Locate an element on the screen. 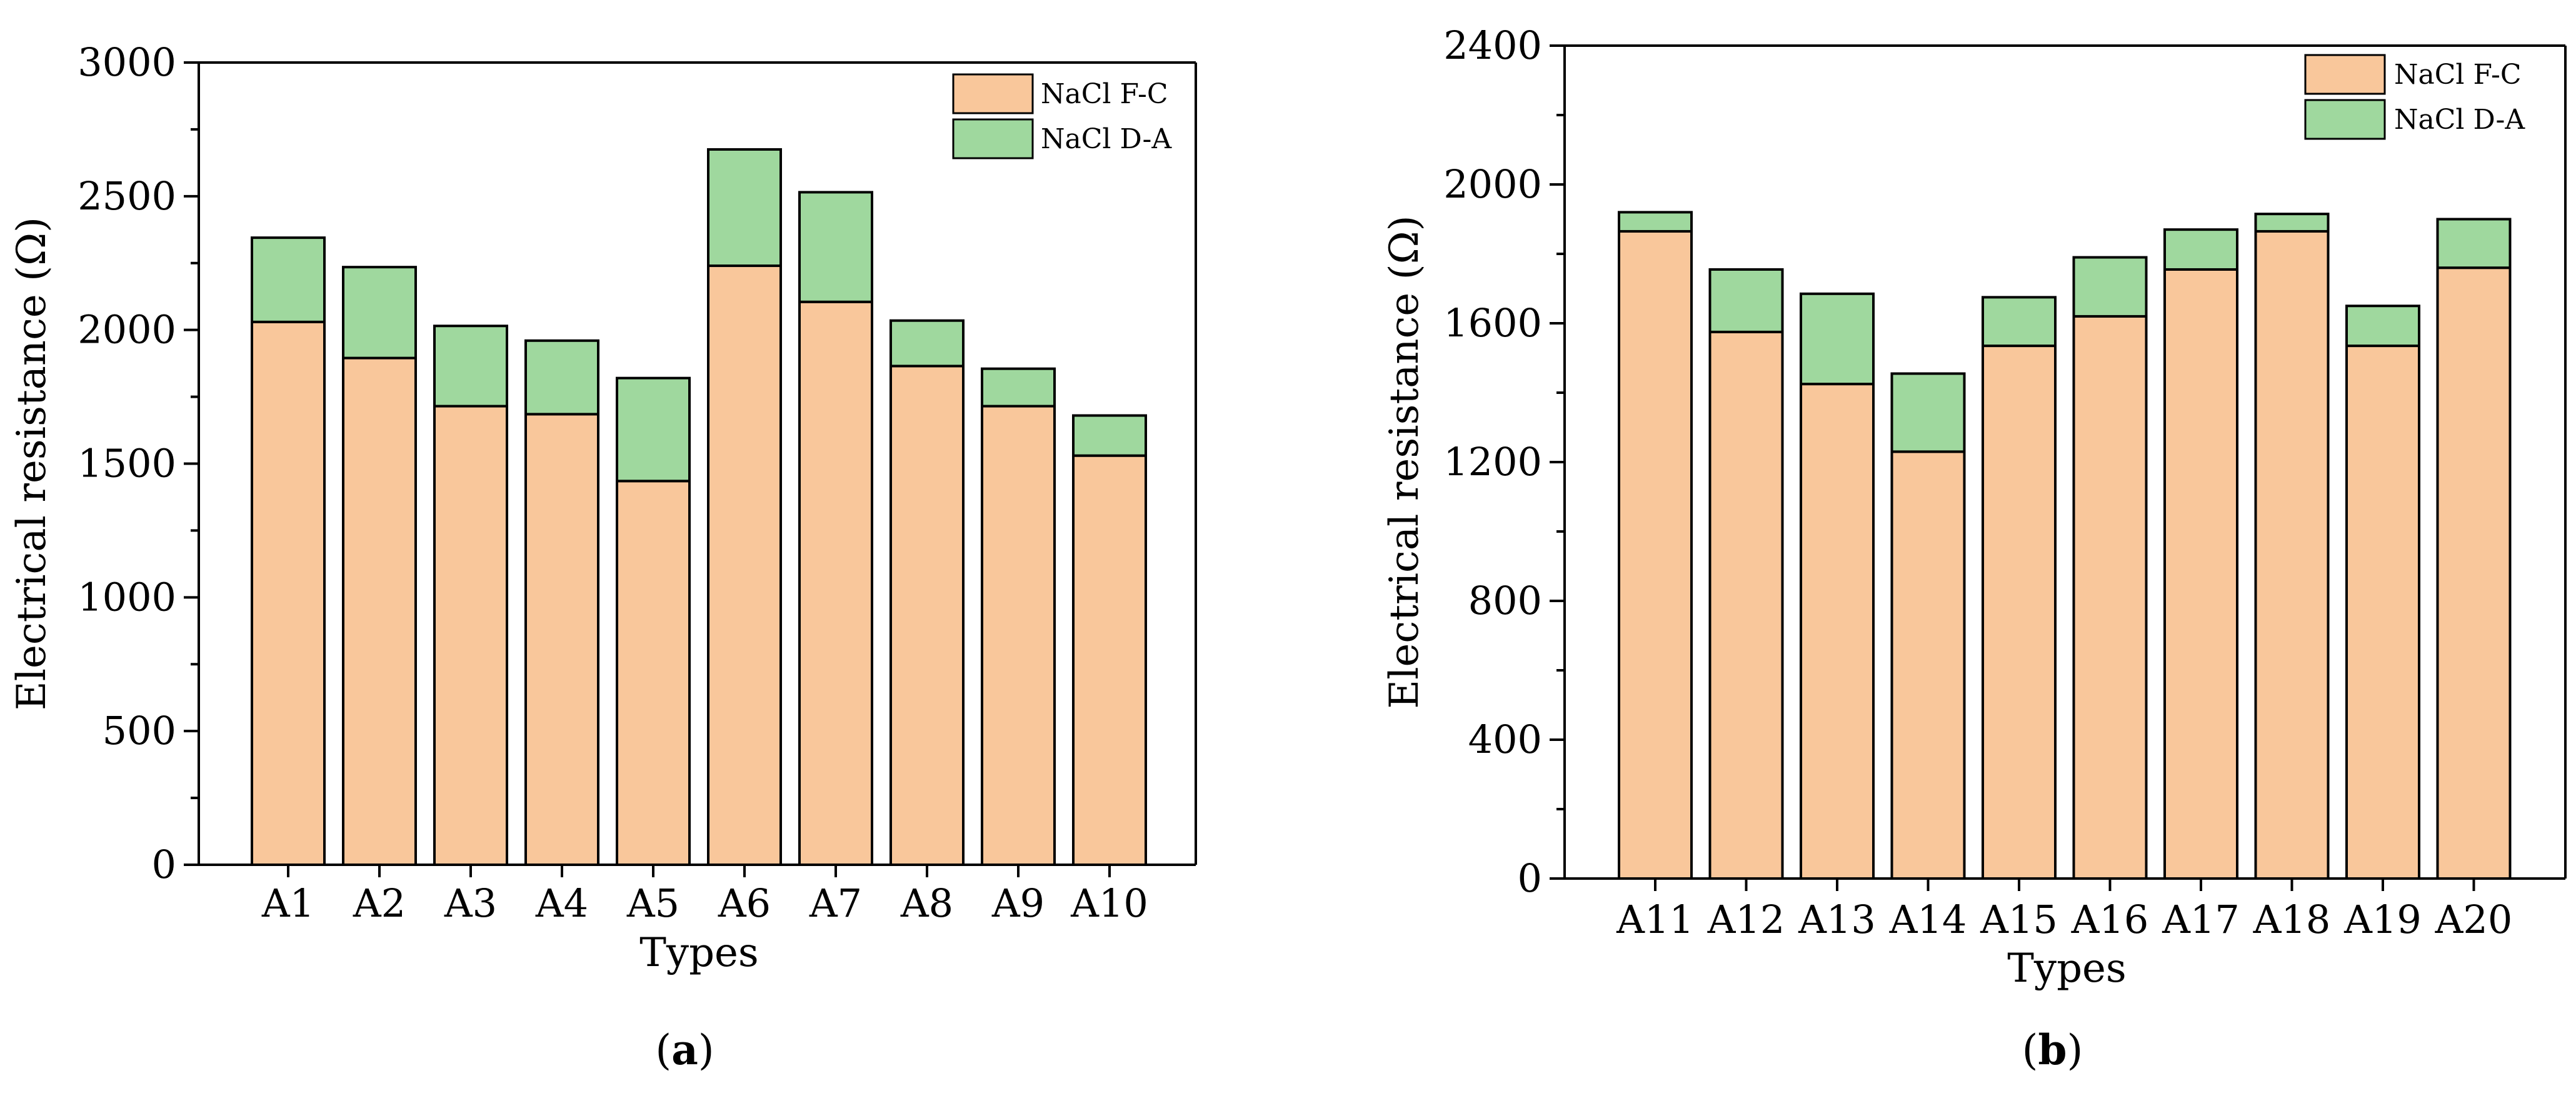 Image resolution: width=2576 pixels, height=1098 pixels. bar-A9-da is located at coordinates (1018, 388).